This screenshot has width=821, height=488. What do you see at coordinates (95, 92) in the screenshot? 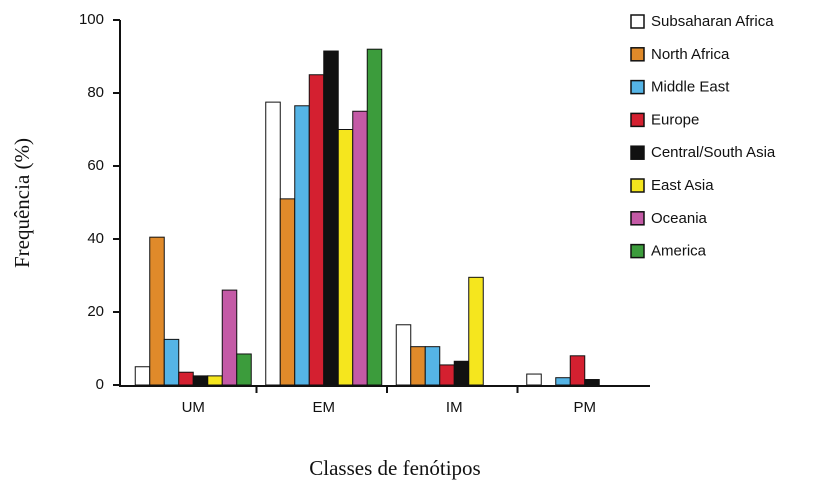
I see `y-tick-label: 80` at bounding box center [95, 92].